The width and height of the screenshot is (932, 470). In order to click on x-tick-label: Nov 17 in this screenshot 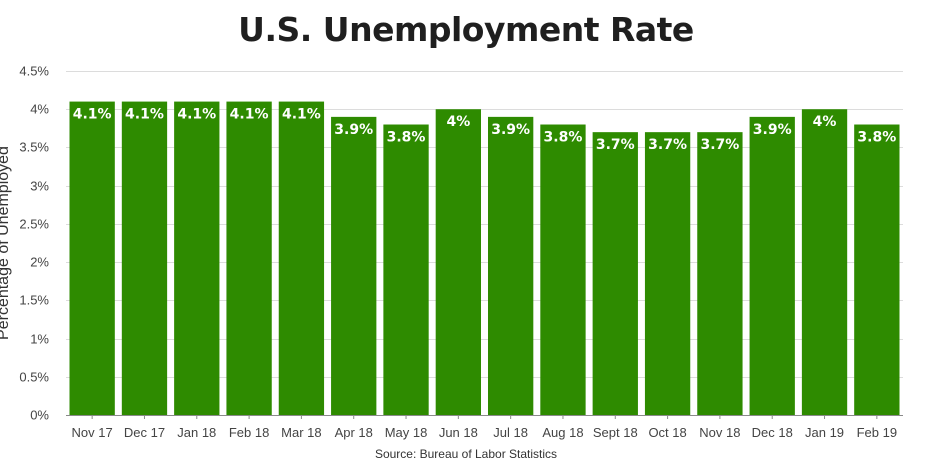, I will do `click(92, 432)`.